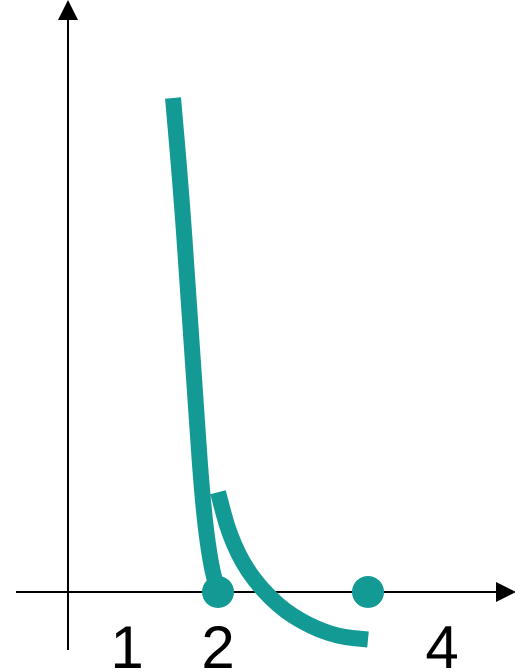 The image size is (515, 672). What do you see at coordinates (441, 643) in the screenshot?
I see `x-tick-label-4: 4` at bounding box center [441, 643].